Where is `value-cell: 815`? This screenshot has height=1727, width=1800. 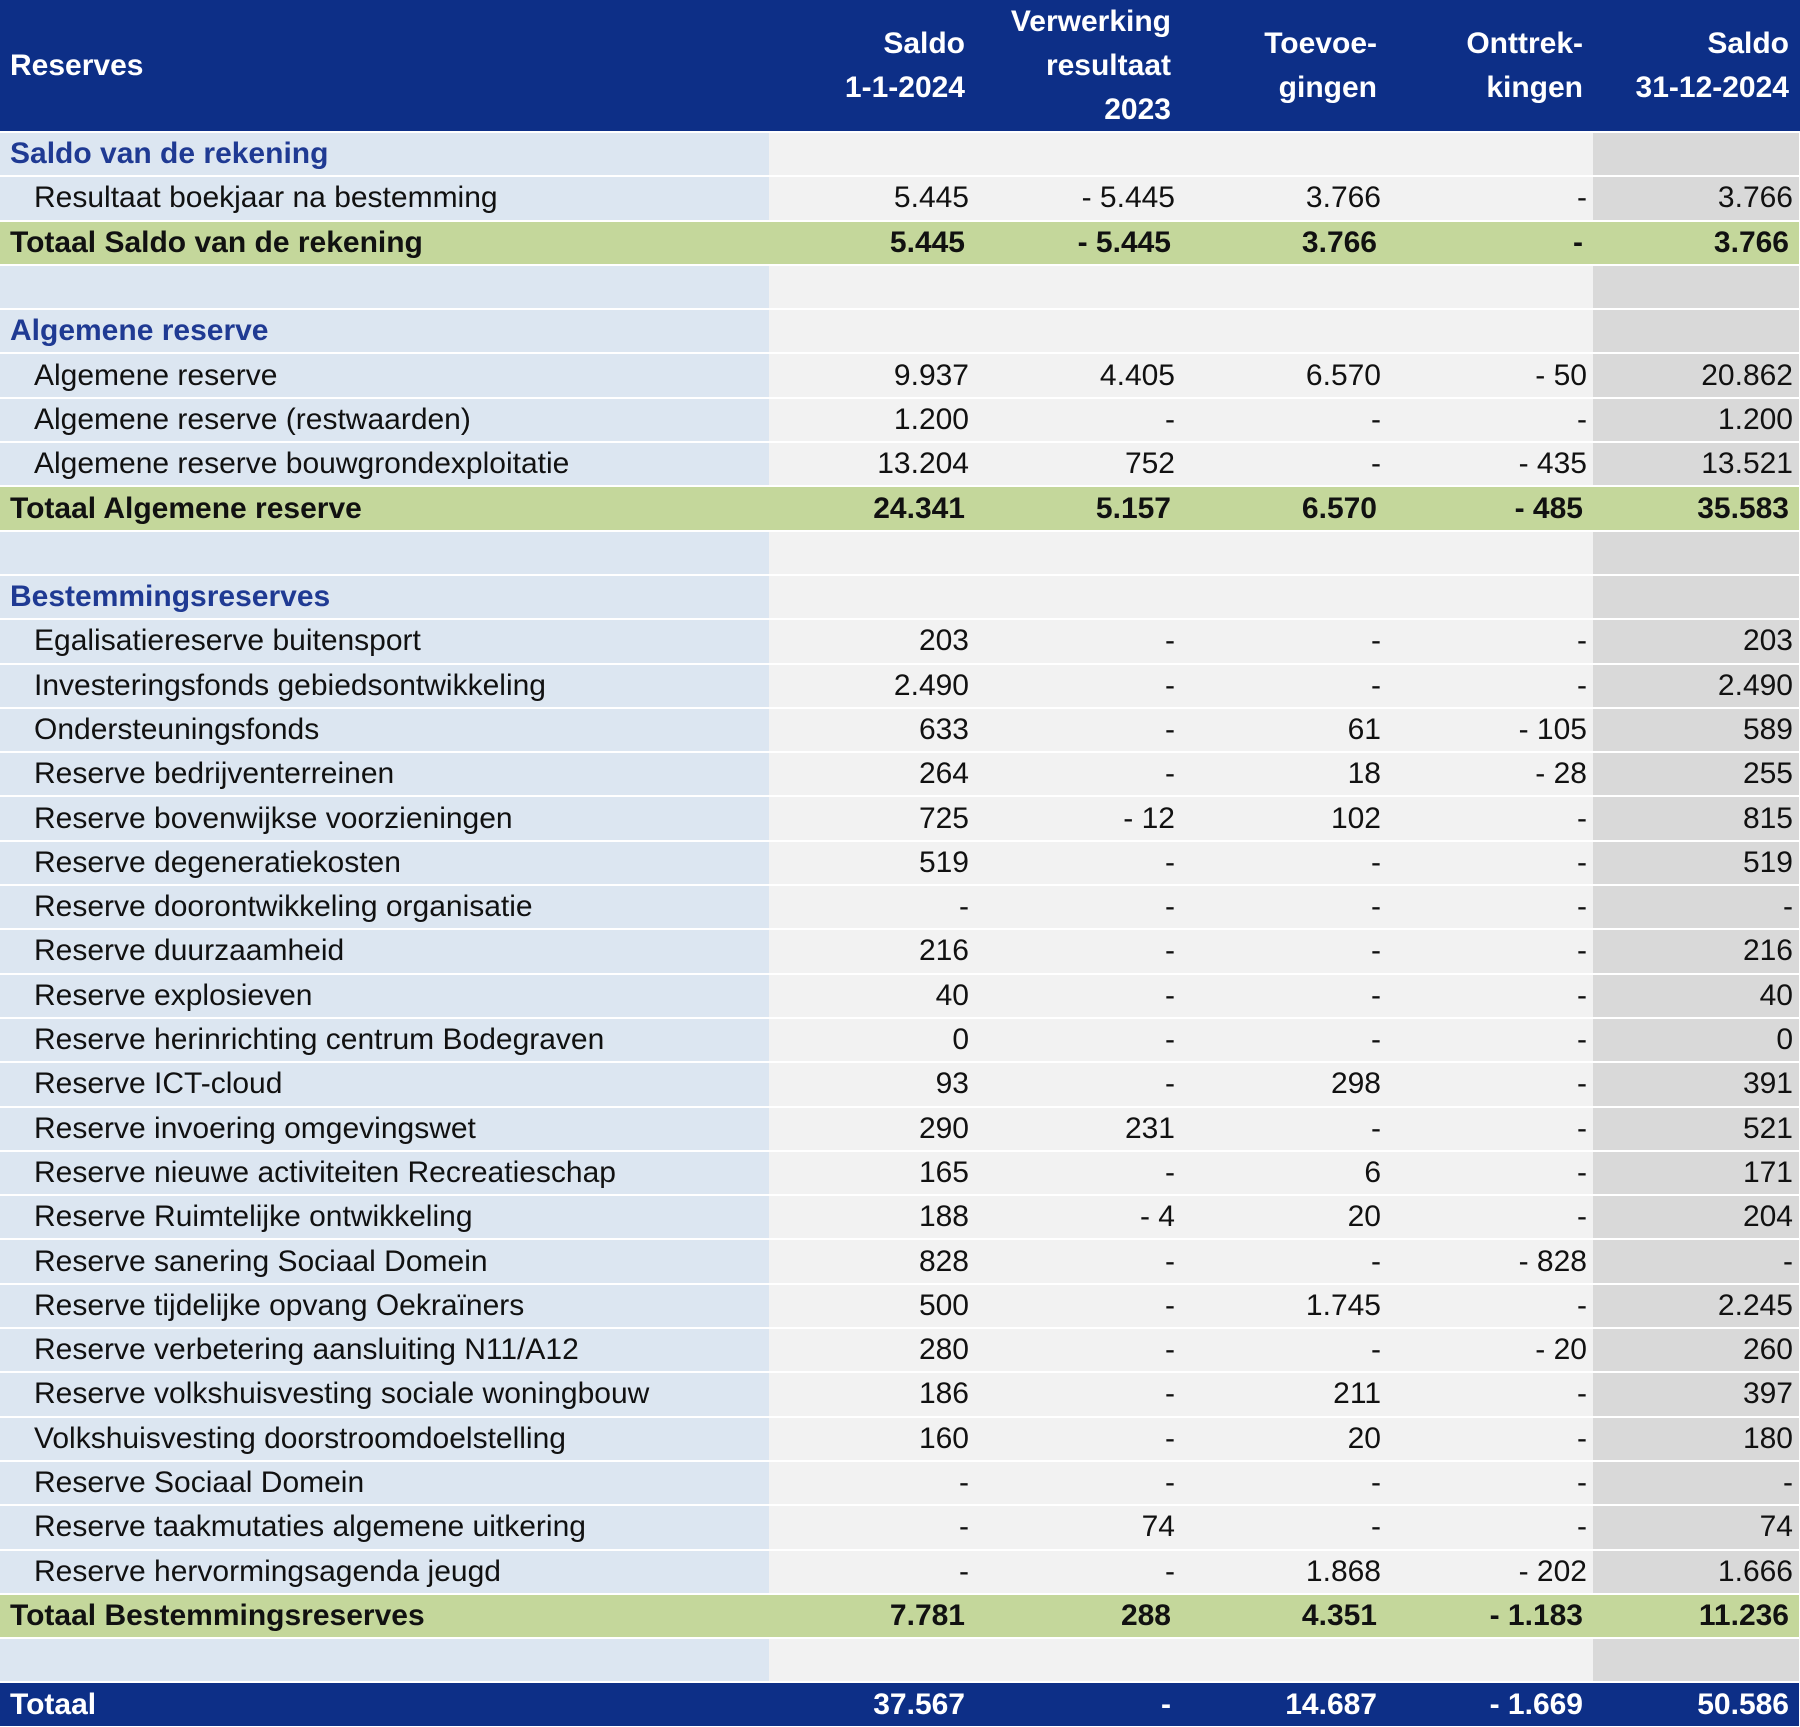 value-cell: 815 is located at coordinates (1696, 818).